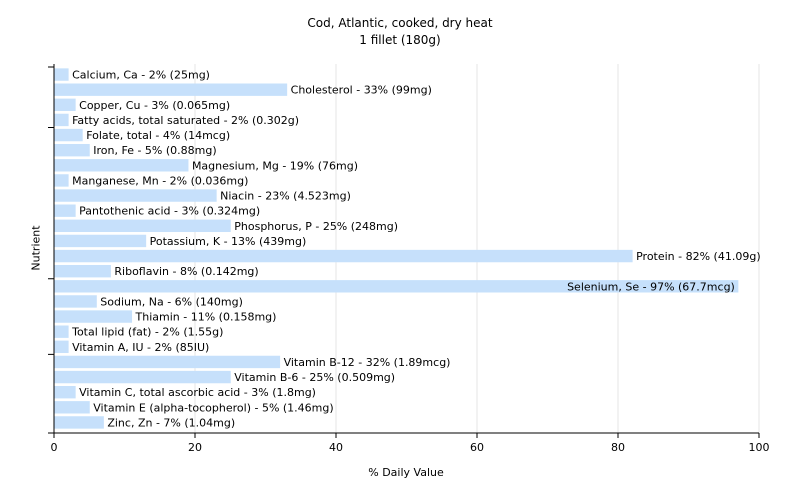  I want to click on data-label: Phosphorus, P - 25% (248mg), so click(316, 226).